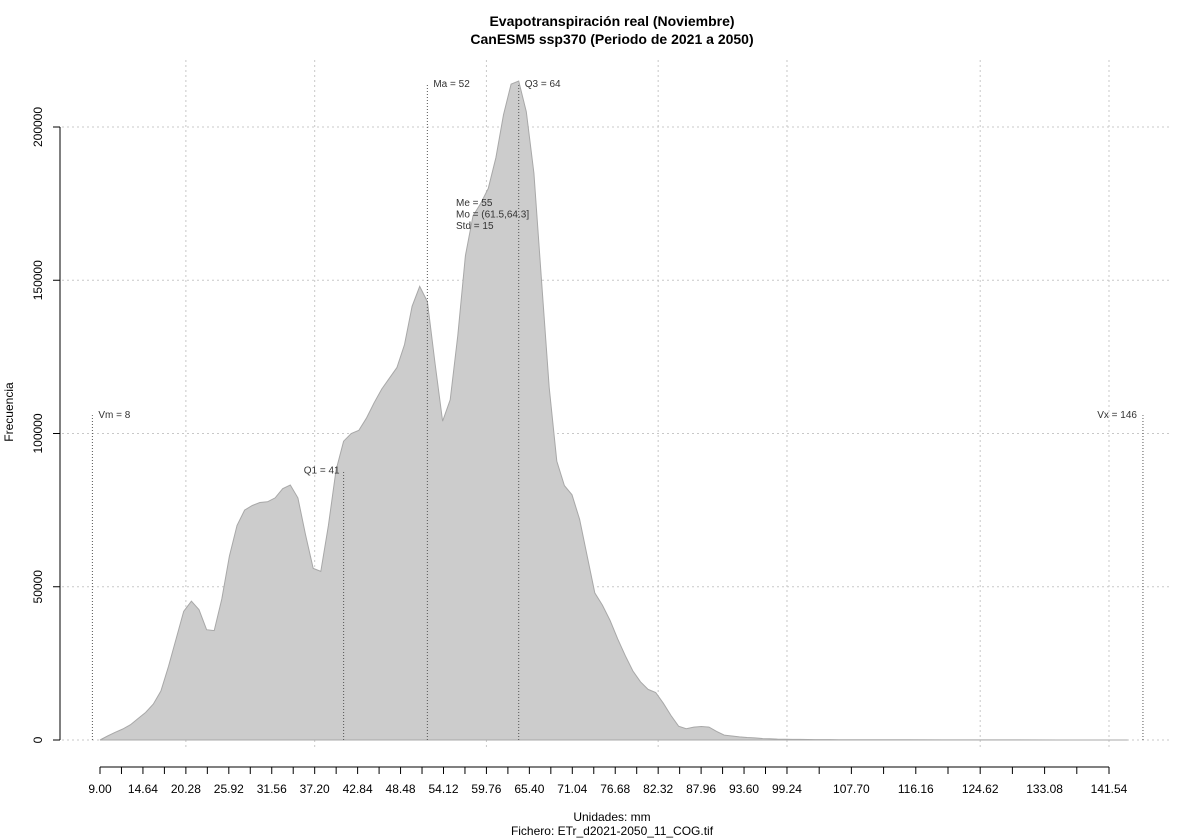 The image size is (1200, 840). I want to click on y-axis-label: Frecuencia, so click(9, 412).